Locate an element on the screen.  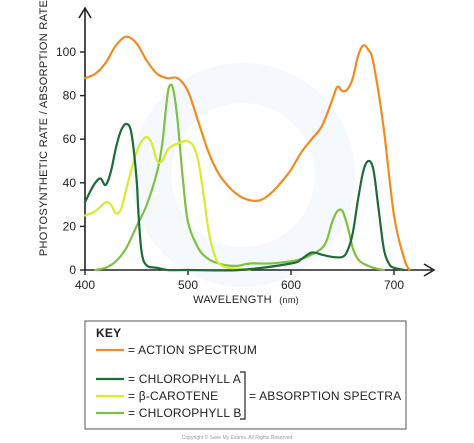
legend-bracket-label: = ABSORPTION SPECTRA is located at coordinates (325, 396).